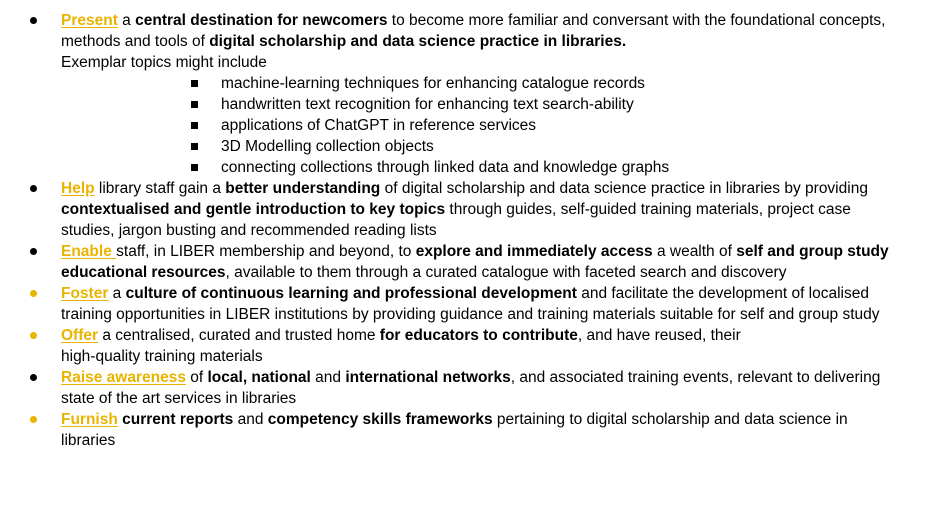  I want to click on list-item: 3D Modelling collection objects, so click(481, 146).